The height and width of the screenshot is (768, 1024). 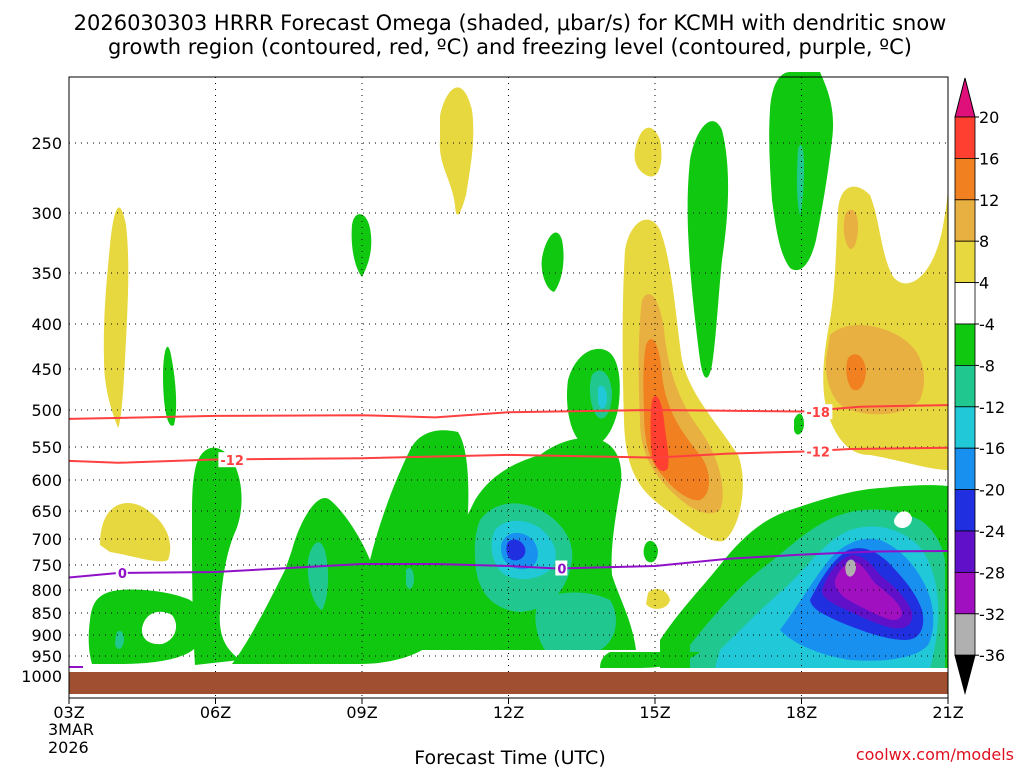 I want to click on colorbar-label-0: 20, so click(x=989, y=117).